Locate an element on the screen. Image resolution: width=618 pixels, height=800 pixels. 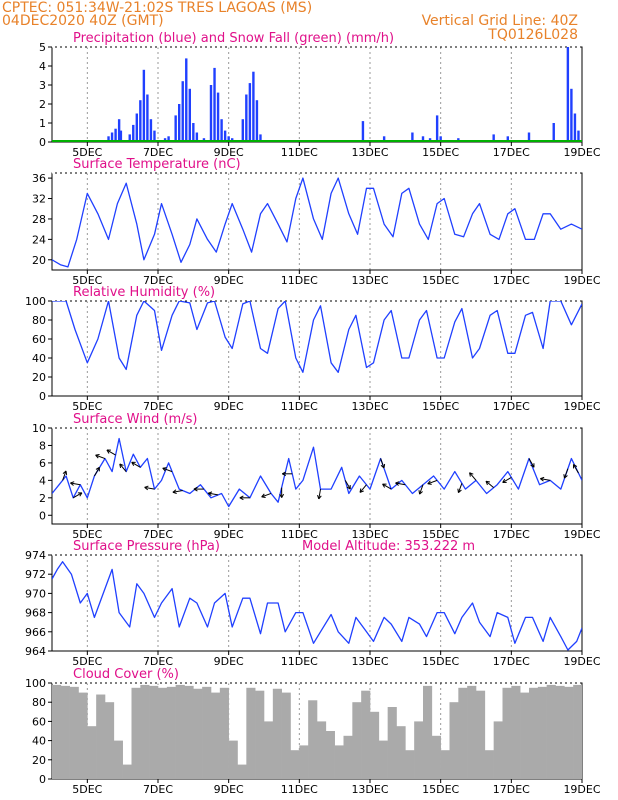
y-tick-label: 1 is located at coordinates (42, 123).